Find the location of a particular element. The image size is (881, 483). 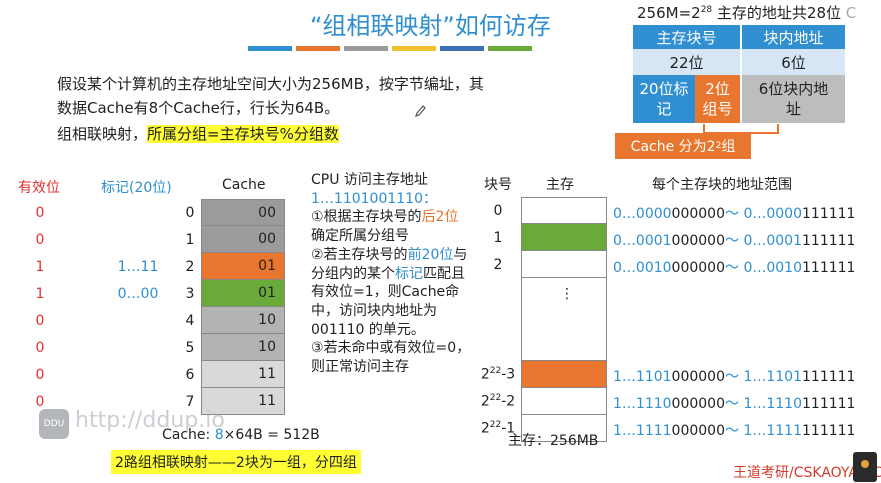

cpu-address: 1…1101001110： is located at coordinates (374, 198).